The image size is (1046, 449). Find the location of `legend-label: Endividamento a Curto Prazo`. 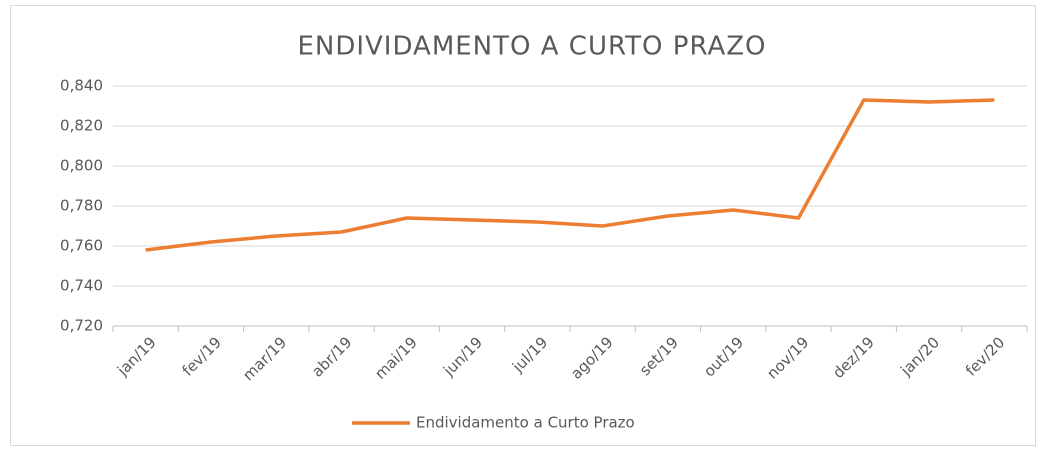

legend-label: Endividamento a Curto Prazo is located at coordinates (525, 423).